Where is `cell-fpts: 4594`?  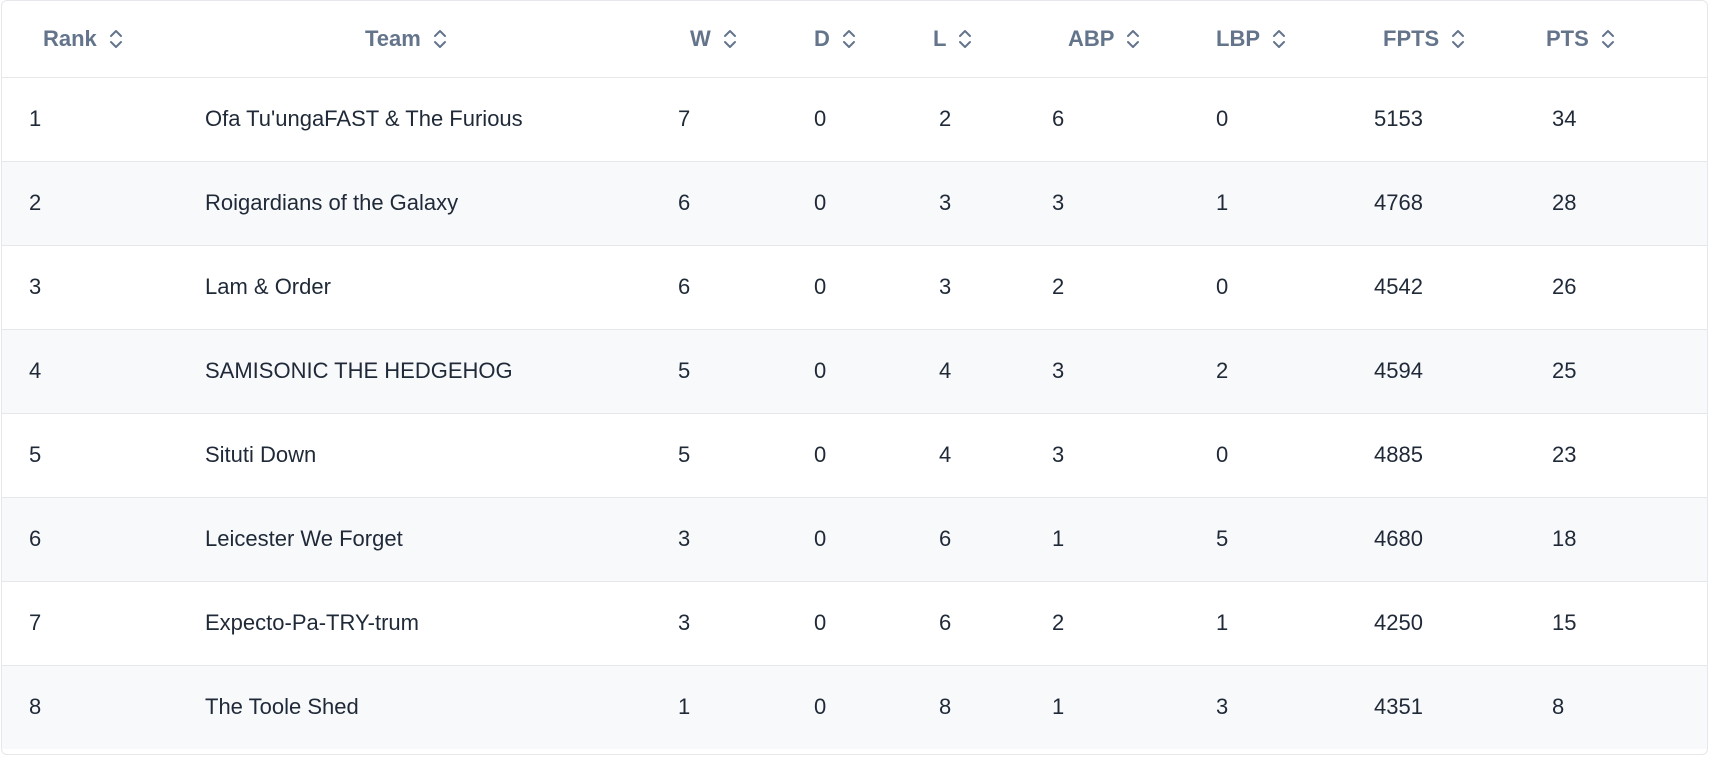 cell-fpts: 4594 is located at coordinates (1398, 370).